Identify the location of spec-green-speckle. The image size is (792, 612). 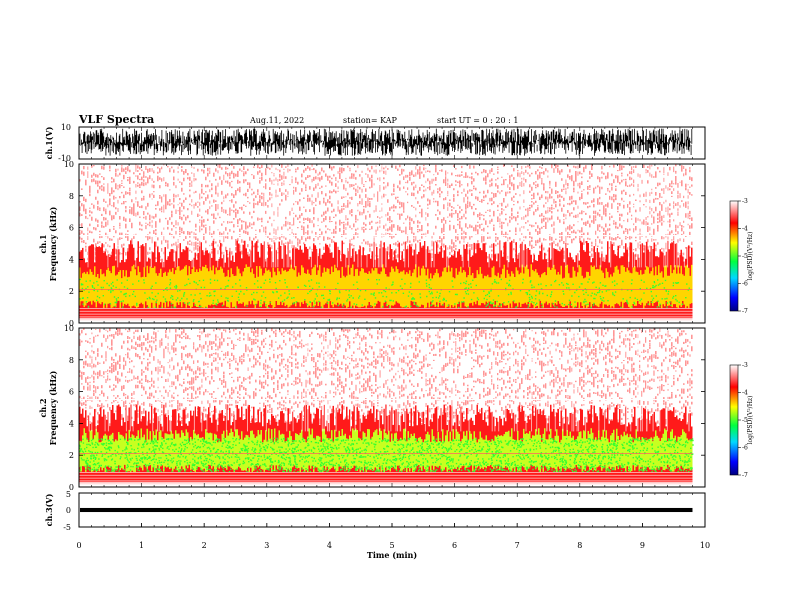
(386, 455).